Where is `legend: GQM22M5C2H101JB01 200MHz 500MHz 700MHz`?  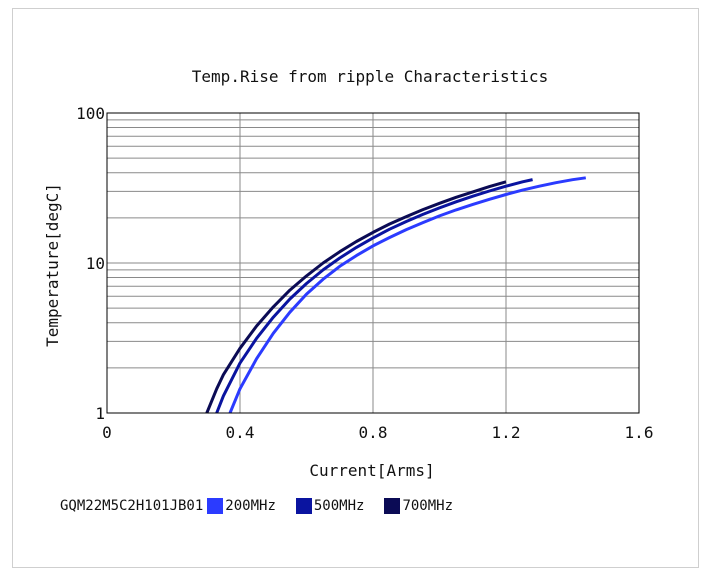 legend: GQM22M5C2H101JB01 200MHz 500MHz 700MHz is located at coordinates (266, 506).